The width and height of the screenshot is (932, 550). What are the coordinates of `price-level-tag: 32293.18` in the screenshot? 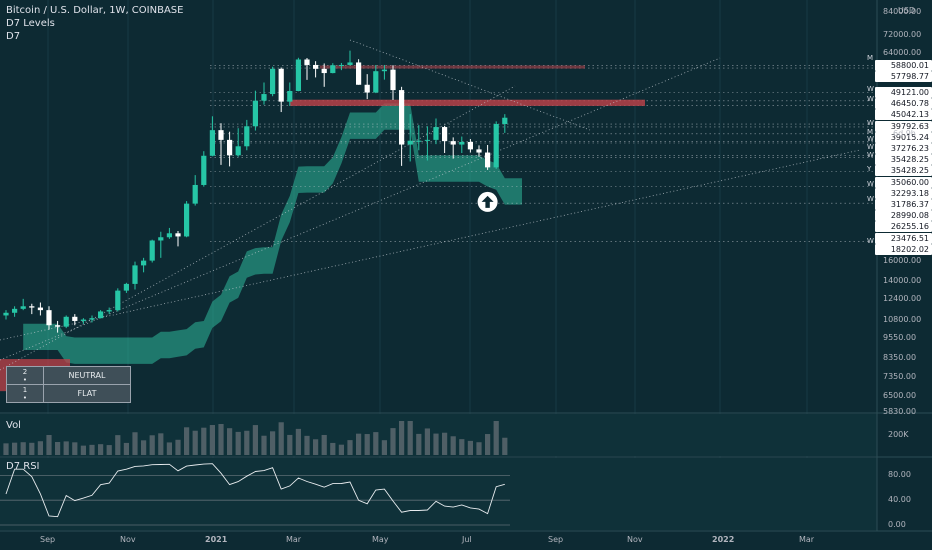 It's located at (903, 193).